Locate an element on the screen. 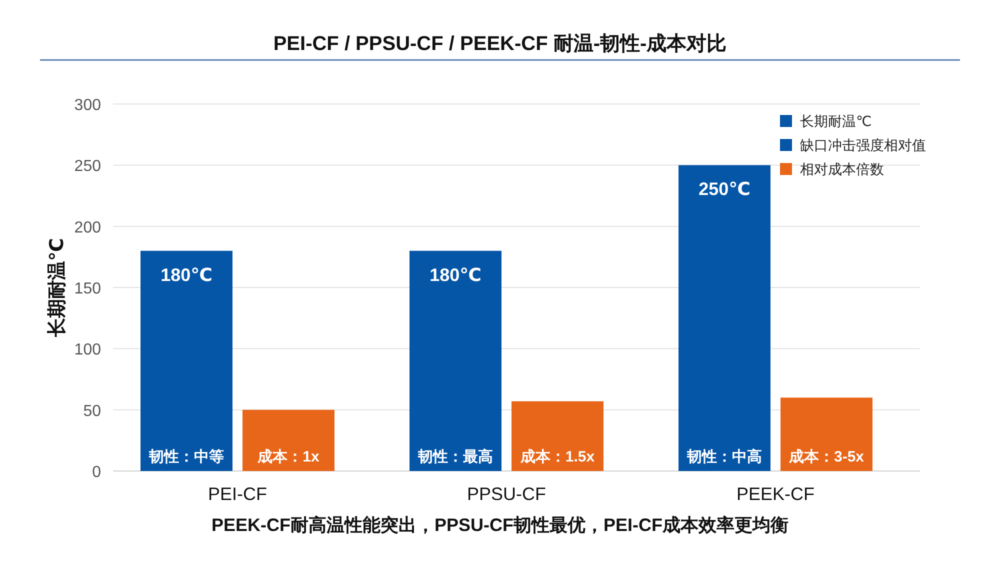 The height and width of the screenshot is (561, 1000). annotation: 韧性：最高 is located at coordinates (455, 456).